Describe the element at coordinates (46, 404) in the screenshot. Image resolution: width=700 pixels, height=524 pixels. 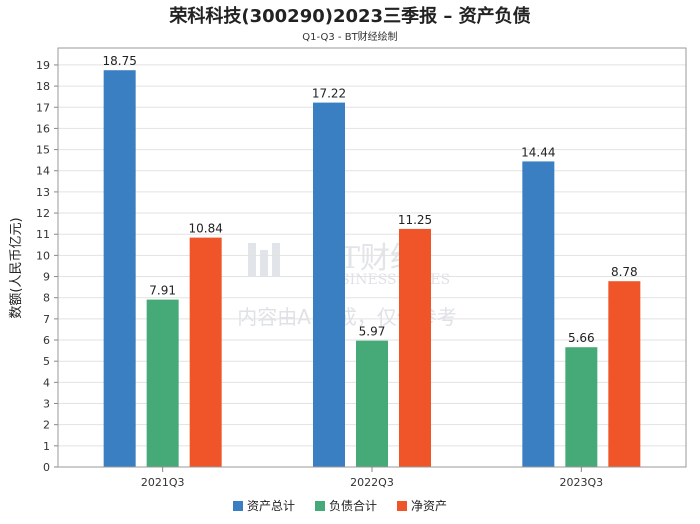
I see `y-tick-label: 3` at that location.